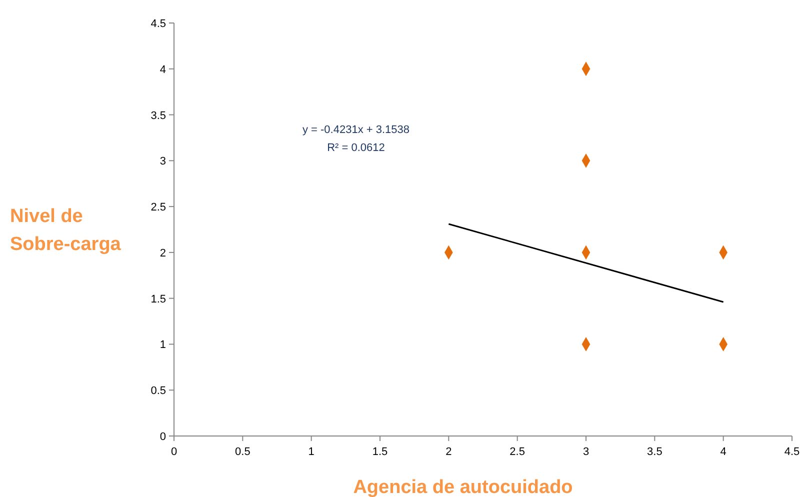 Image resolution: width=803 pixels, height=497 pixels. What do you see at coordinates (449, 452) in the screenshot?
I see `x-tick-label: 2` at bounding box center [449, 452].